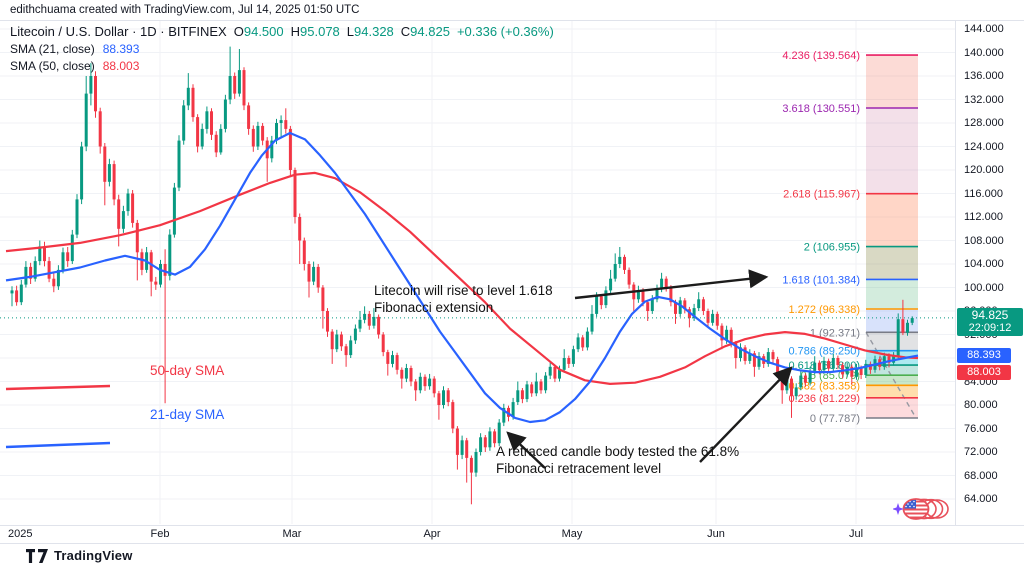  Describe the element at coordinates (984, 29) in the screenshot. I see `price-tick: 144.000` at that location.